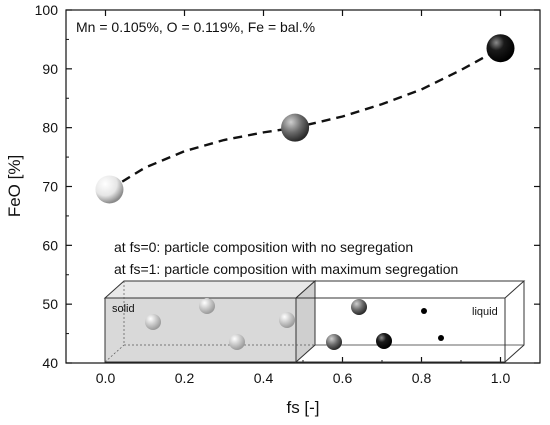 The height and width of the screenshot is (425, 550). Describe the element at coordinates (210, 289) in the screenshot. I see `inset-solid-face-top` at that location.